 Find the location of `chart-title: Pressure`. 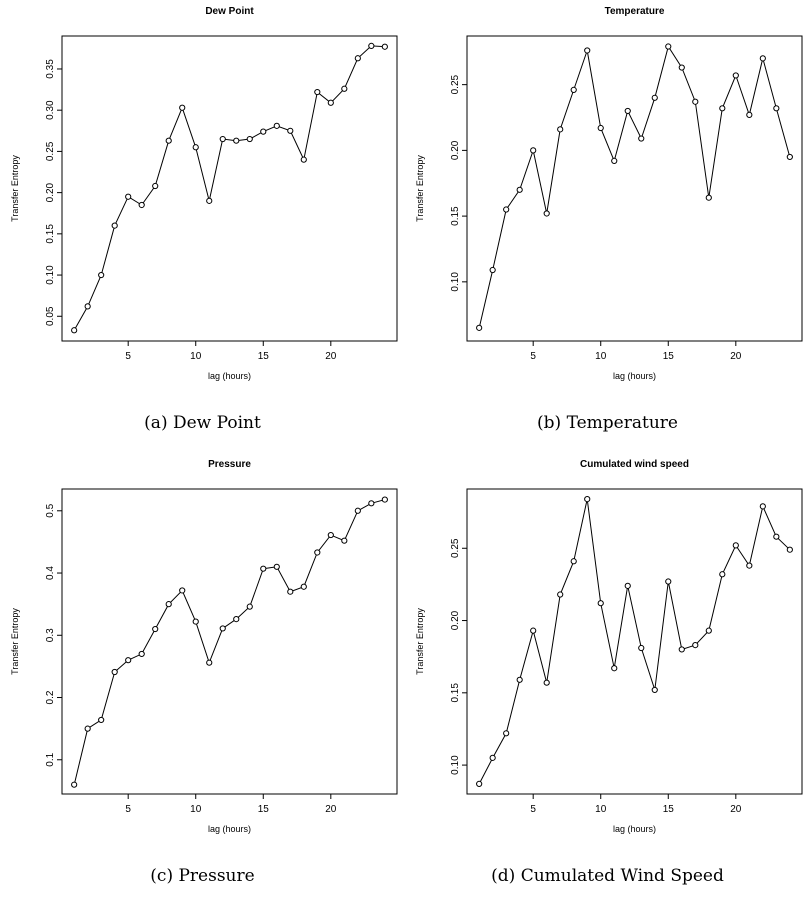

chart-title: Pressure is located at coordinates (229, 464).